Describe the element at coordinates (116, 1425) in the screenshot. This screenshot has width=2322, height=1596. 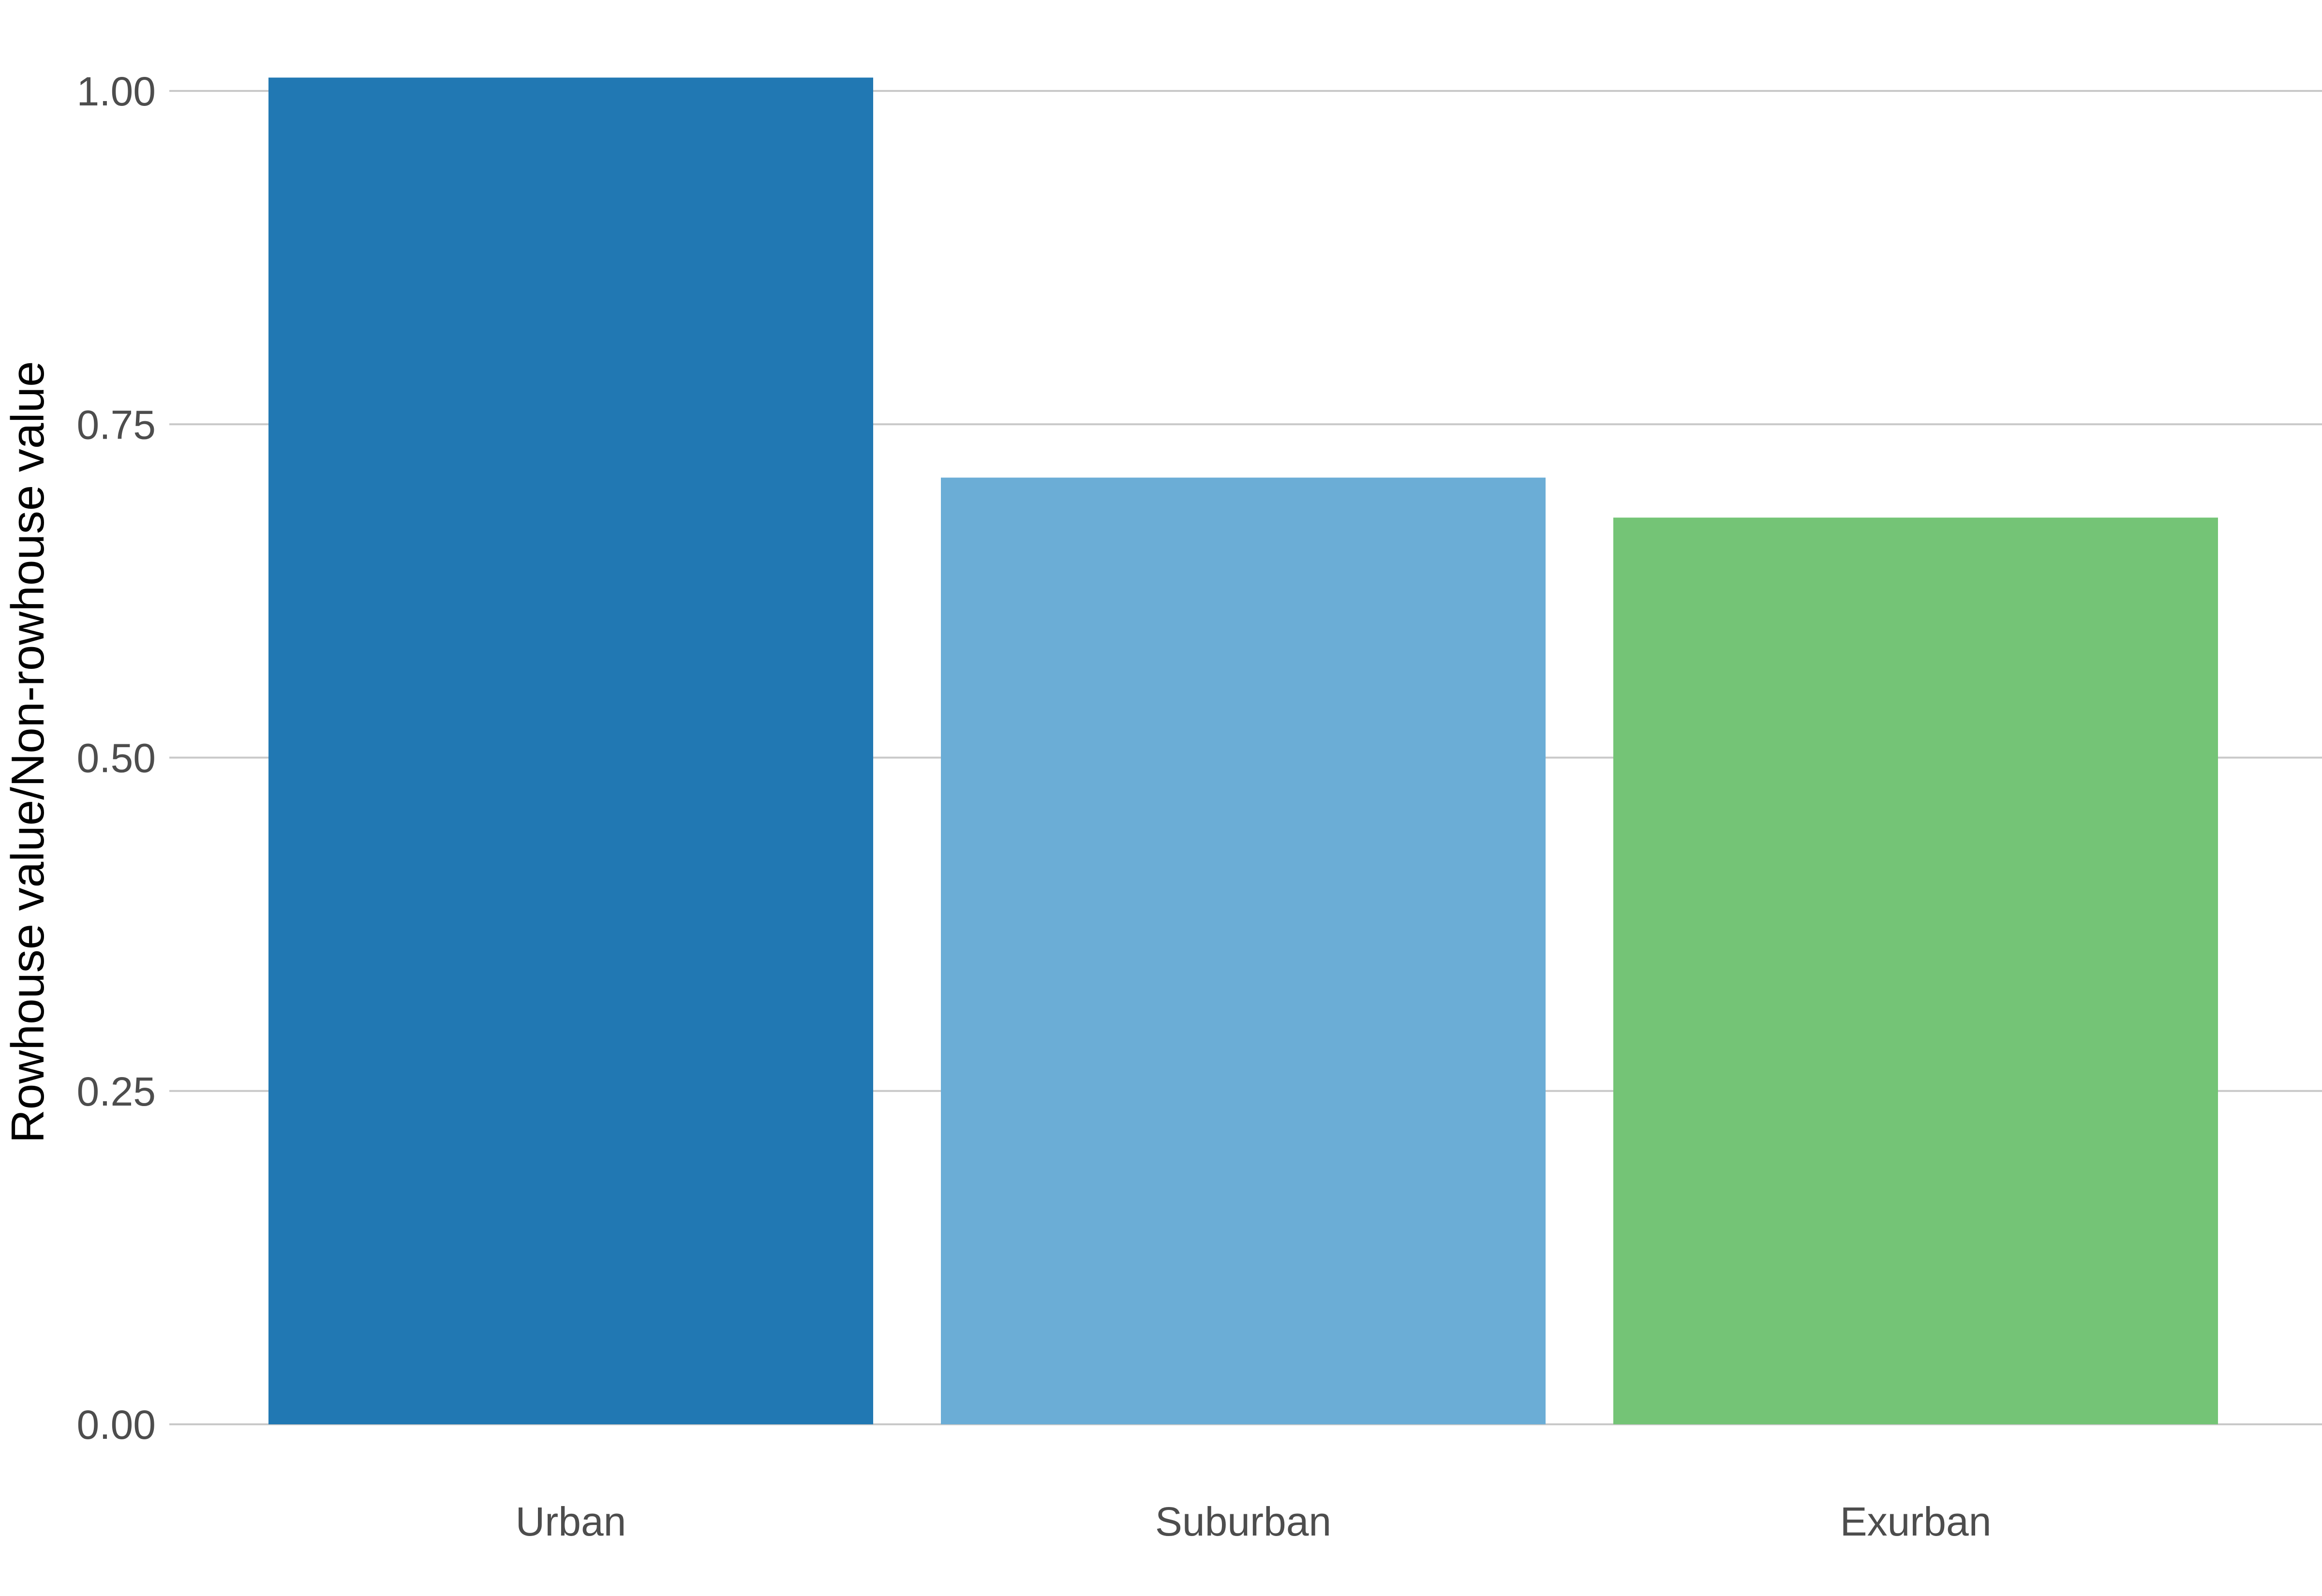
I see `y-tick-label: 0.00` at that location.